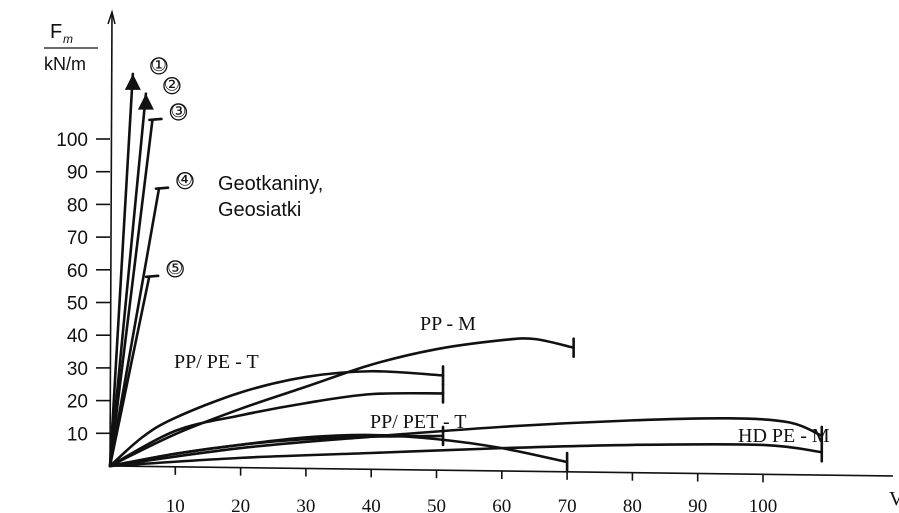 Image resolution: width=899 pixels, height=513 pixels. I want to click on numbered-series-2-line, so click(128, 280).